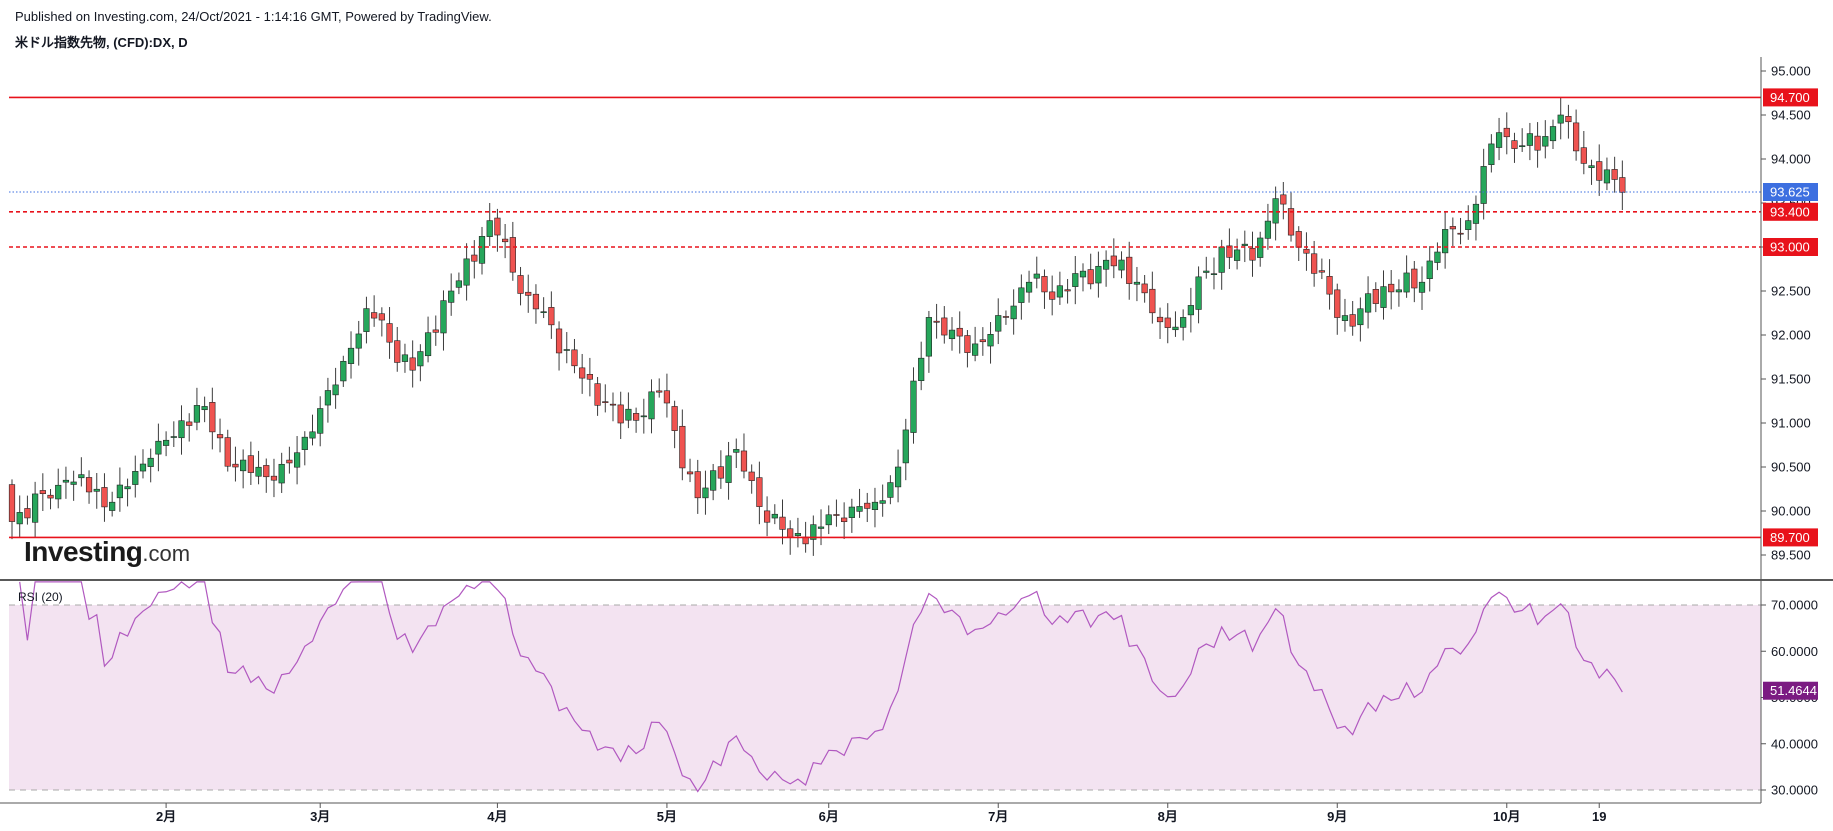  Describe the element at coordinates (1168, 816) in the screenshot. I see `time-tick-label: 8月` at that location.